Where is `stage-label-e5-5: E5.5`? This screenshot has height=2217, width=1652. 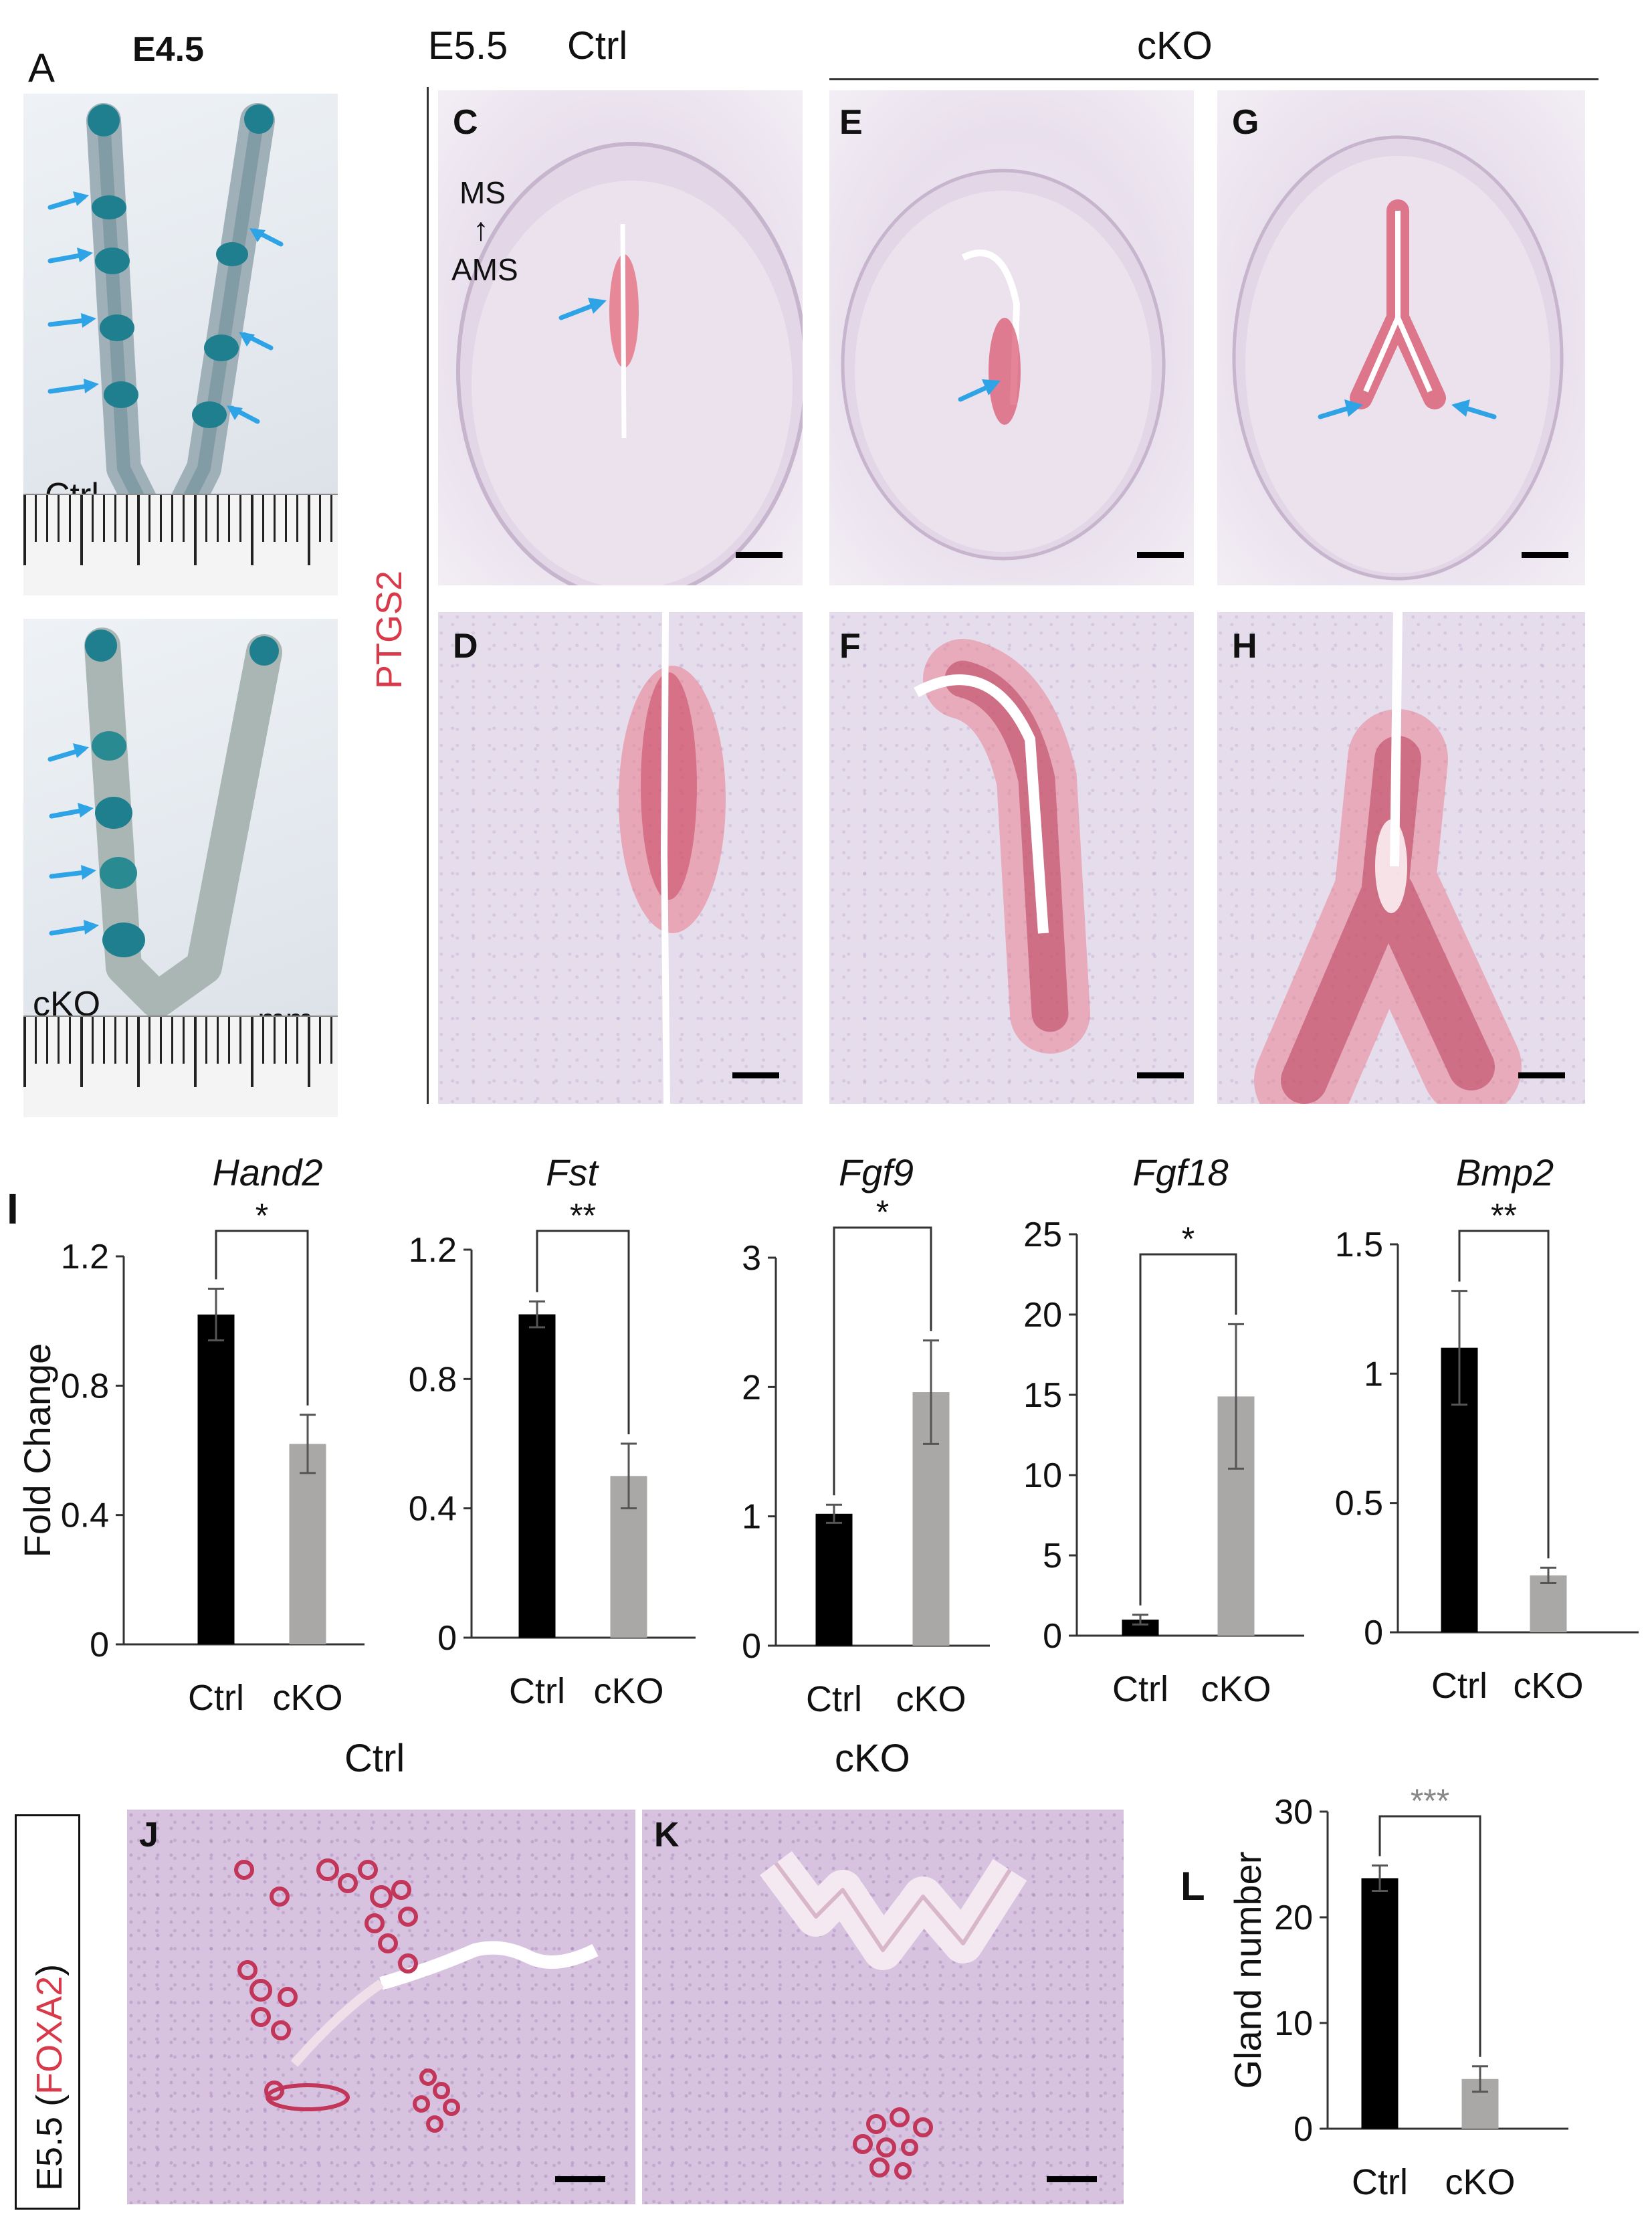 stage-label-e5-5: E5.5 is located at coordinates (468, 46).